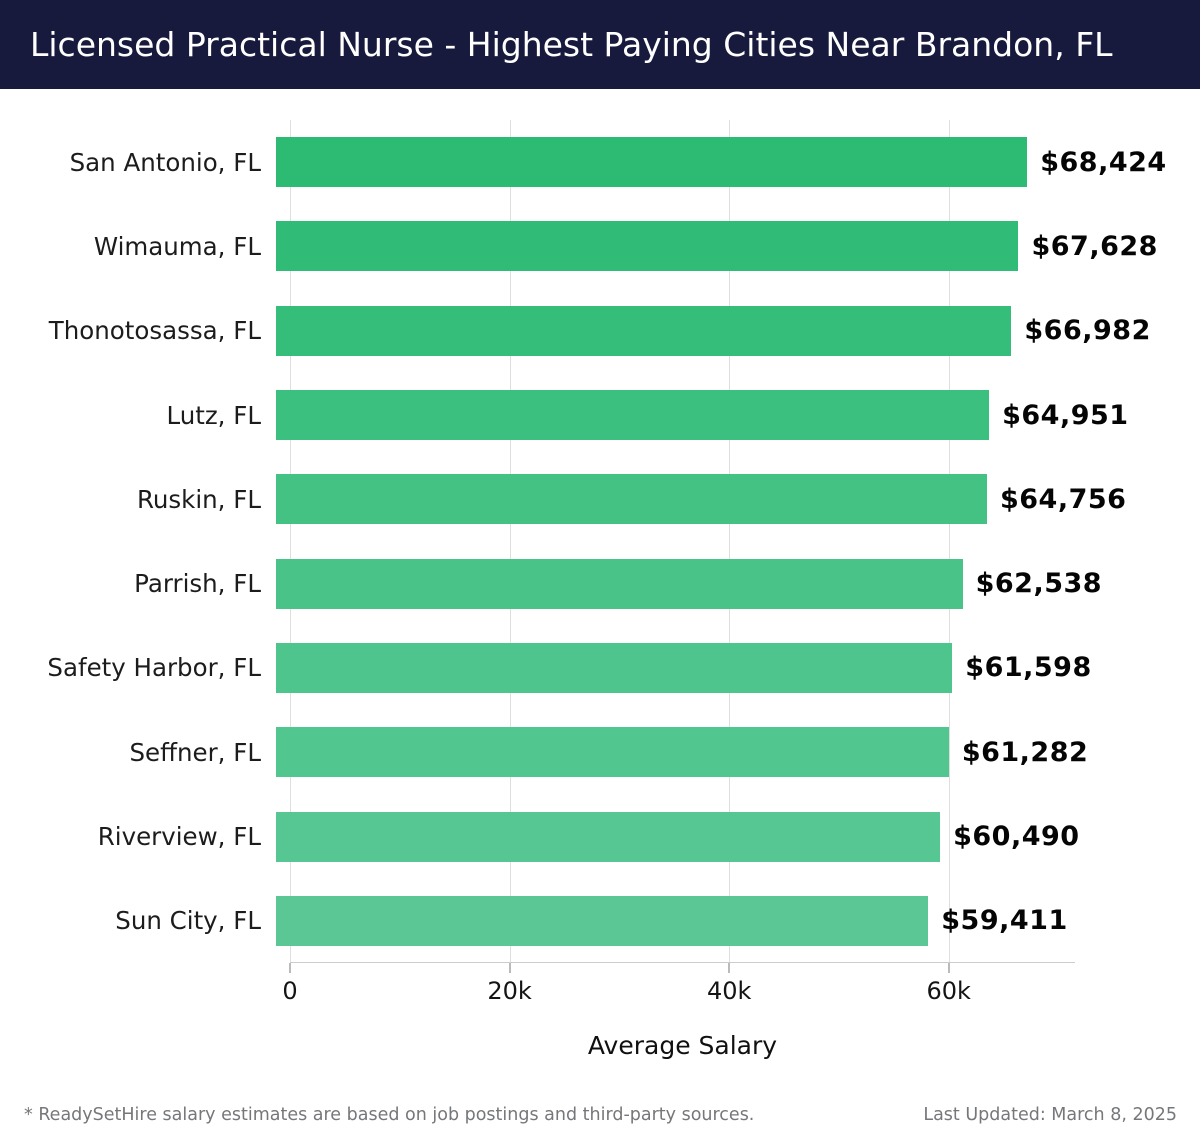  I want to click on gridline-60k, so click(949, 541).